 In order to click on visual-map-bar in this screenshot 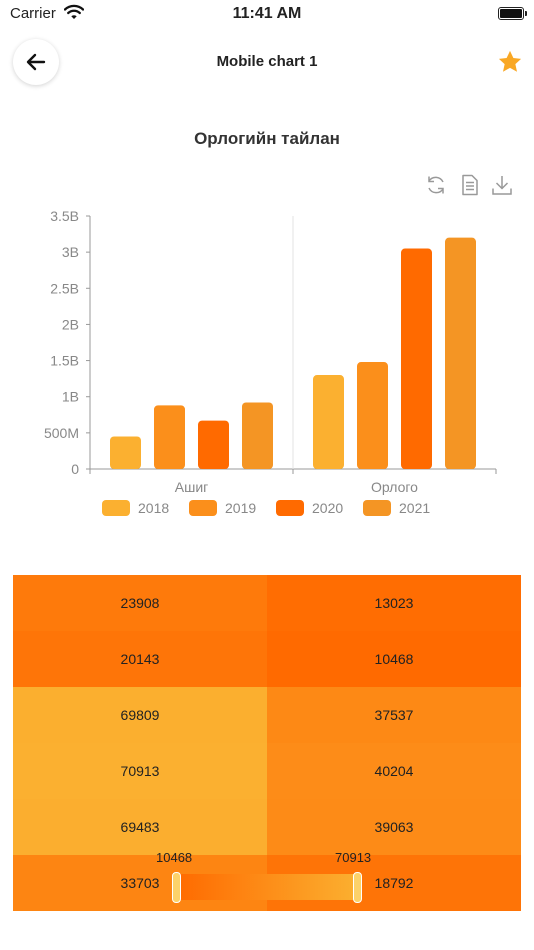, I will do `click(267, 887)`.